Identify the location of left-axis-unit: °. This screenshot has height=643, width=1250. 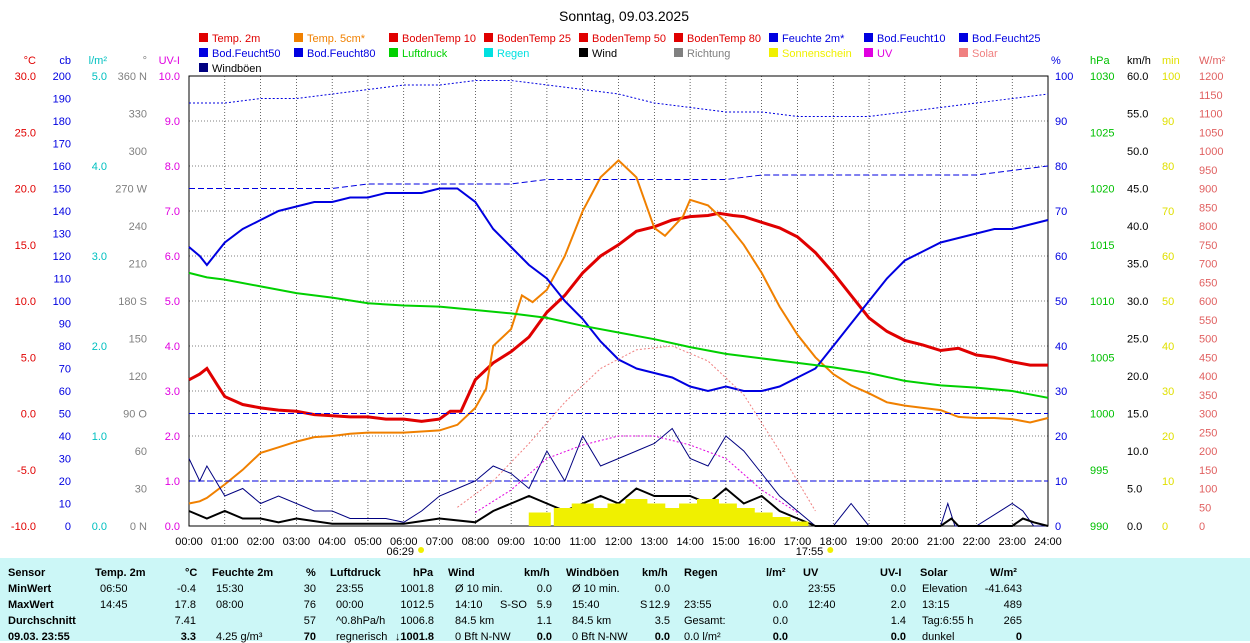
(145, 61).